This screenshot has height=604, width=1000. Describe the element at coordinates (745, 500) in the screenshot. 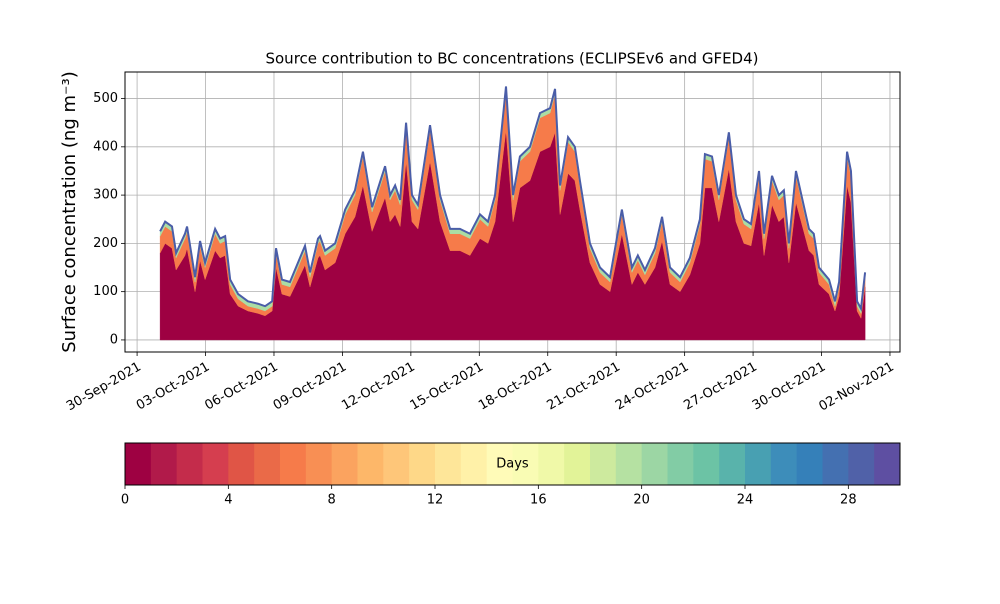

I see `colorbar-tick-label: 24` at that location.